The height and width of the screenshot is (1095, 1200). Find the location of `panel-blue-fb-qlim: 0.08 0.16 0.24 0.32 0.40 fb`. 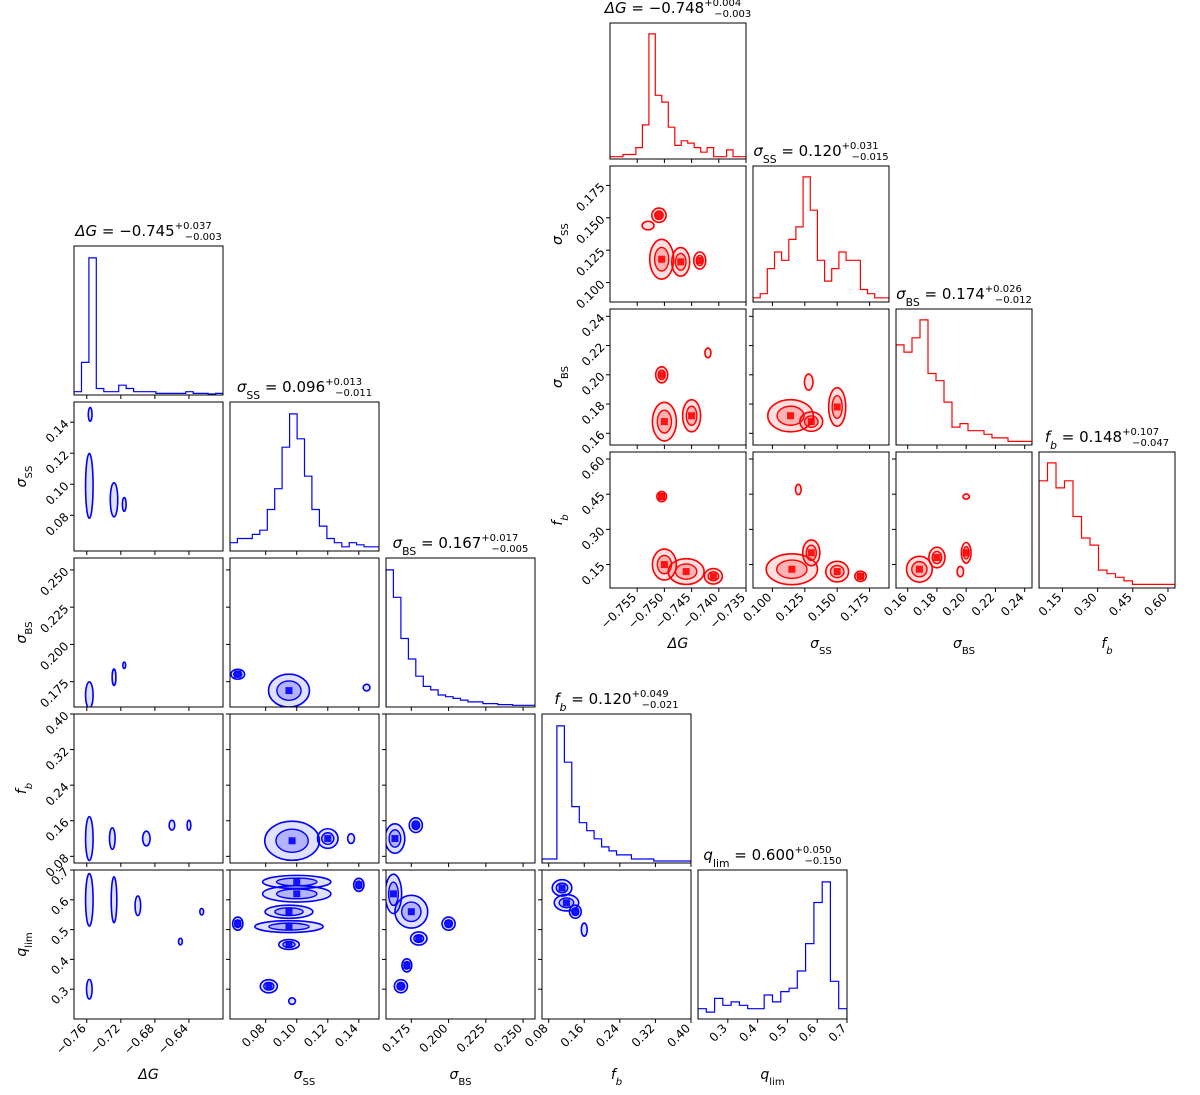

panel-blue-fb-qlim: 0.08 0.16 0.24 0.32 0.40 fb is located at coordinates (607, 978).